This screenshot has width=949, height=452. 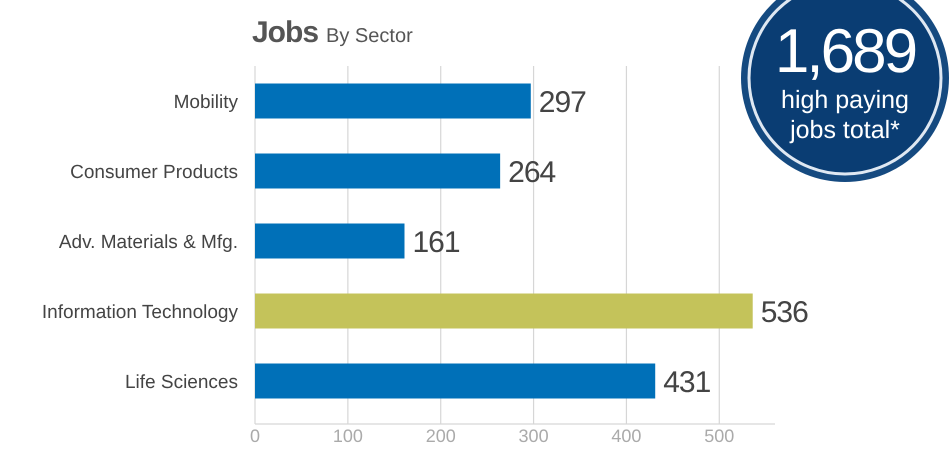 I want to click on x-tick-label: 500, so click(x=719, y=436).